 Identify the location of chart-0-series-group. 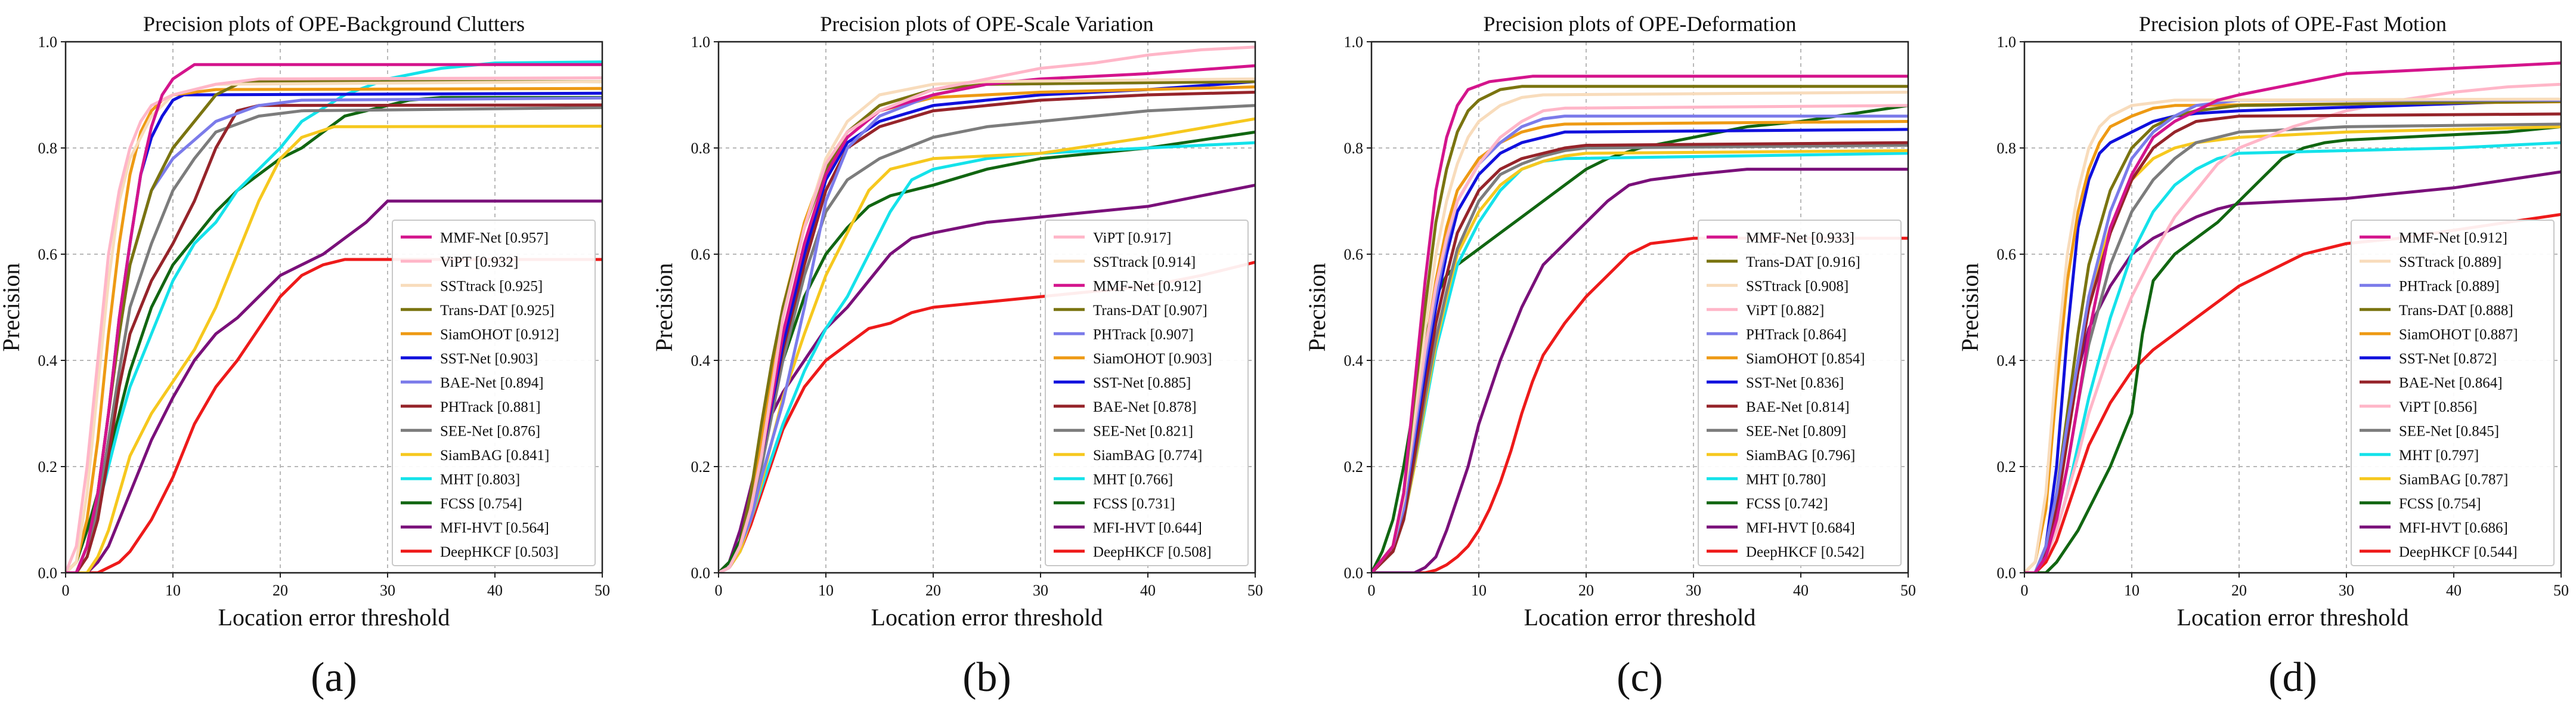
(334, 316).